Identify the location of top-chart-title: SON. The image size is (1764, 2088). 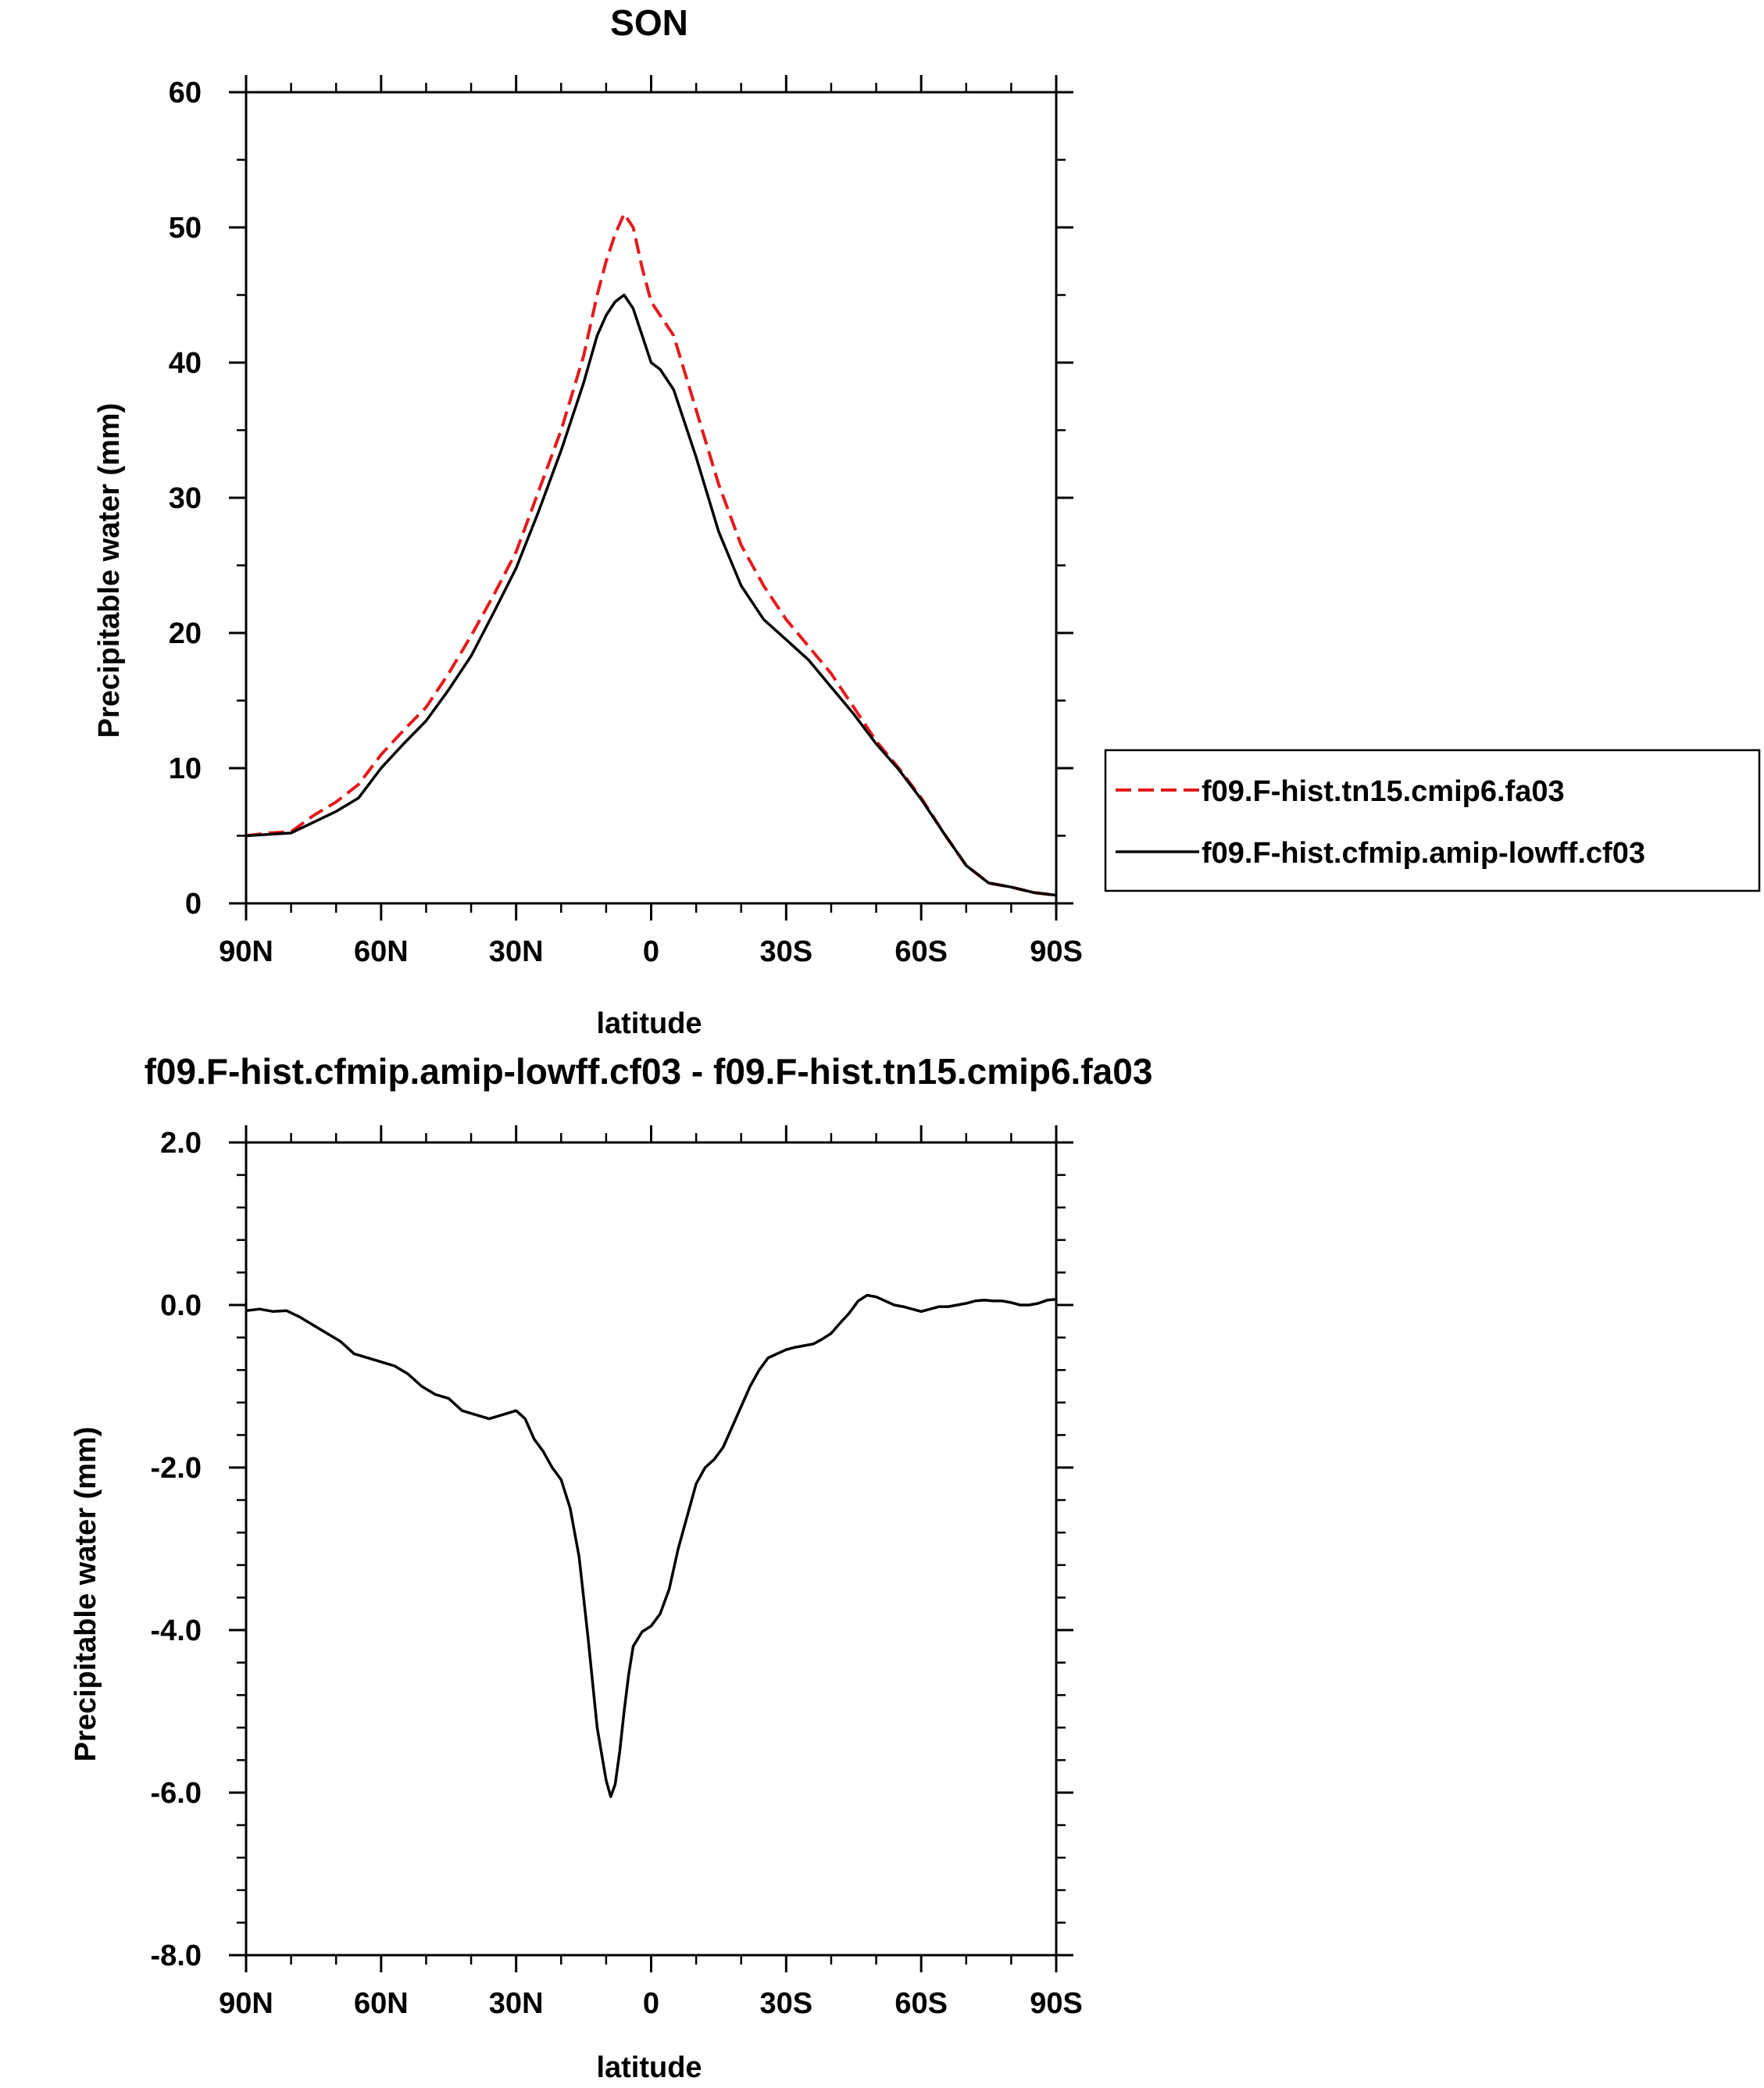
(649, 22).